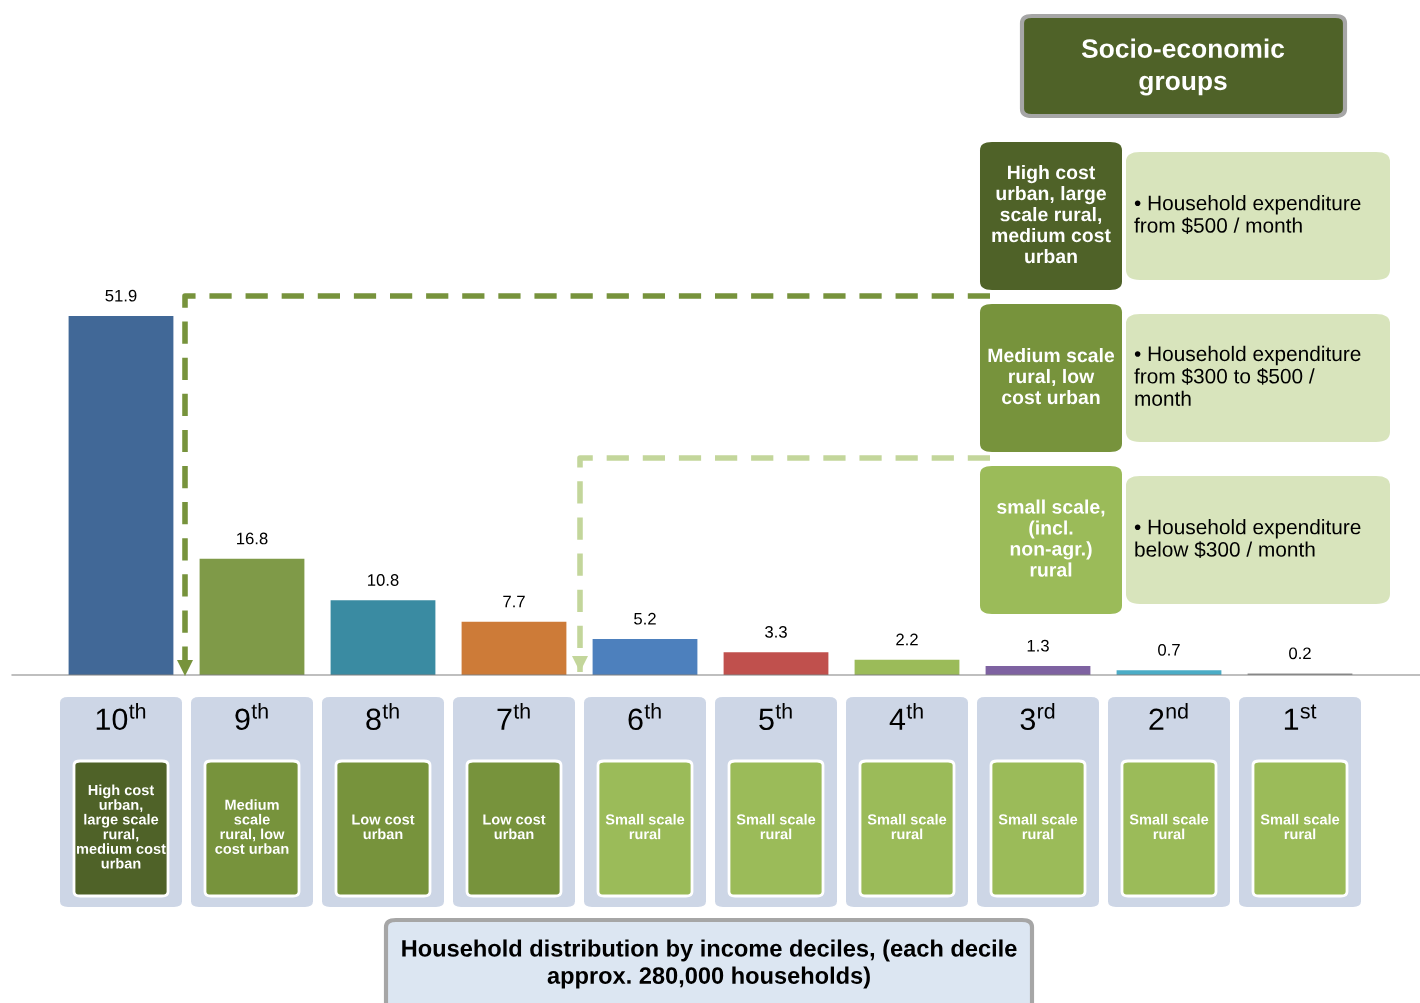 Image resolution: width=1420 pixels, height=1003 pixels. Describe the element at coordinates (513, 716) in the screenshot. I see `x-tick-label: 7$^{th}$` at that location.